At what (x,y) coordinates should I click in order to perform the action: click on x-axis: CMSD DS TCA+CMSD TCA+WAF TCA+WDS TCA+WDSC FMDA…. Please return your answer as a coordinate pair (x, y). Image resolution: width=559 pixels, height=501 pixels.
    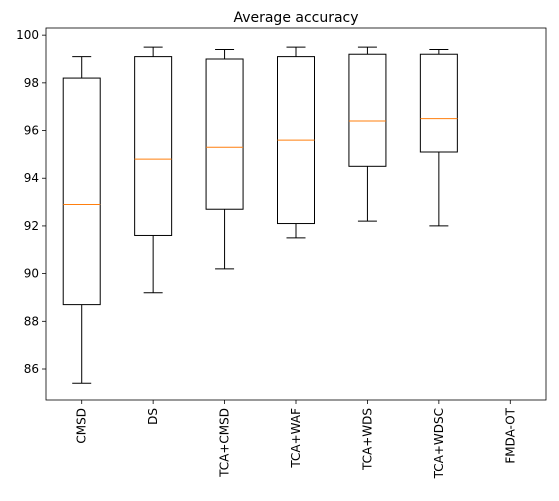
    Looking at the image, I should click on (296, 439).